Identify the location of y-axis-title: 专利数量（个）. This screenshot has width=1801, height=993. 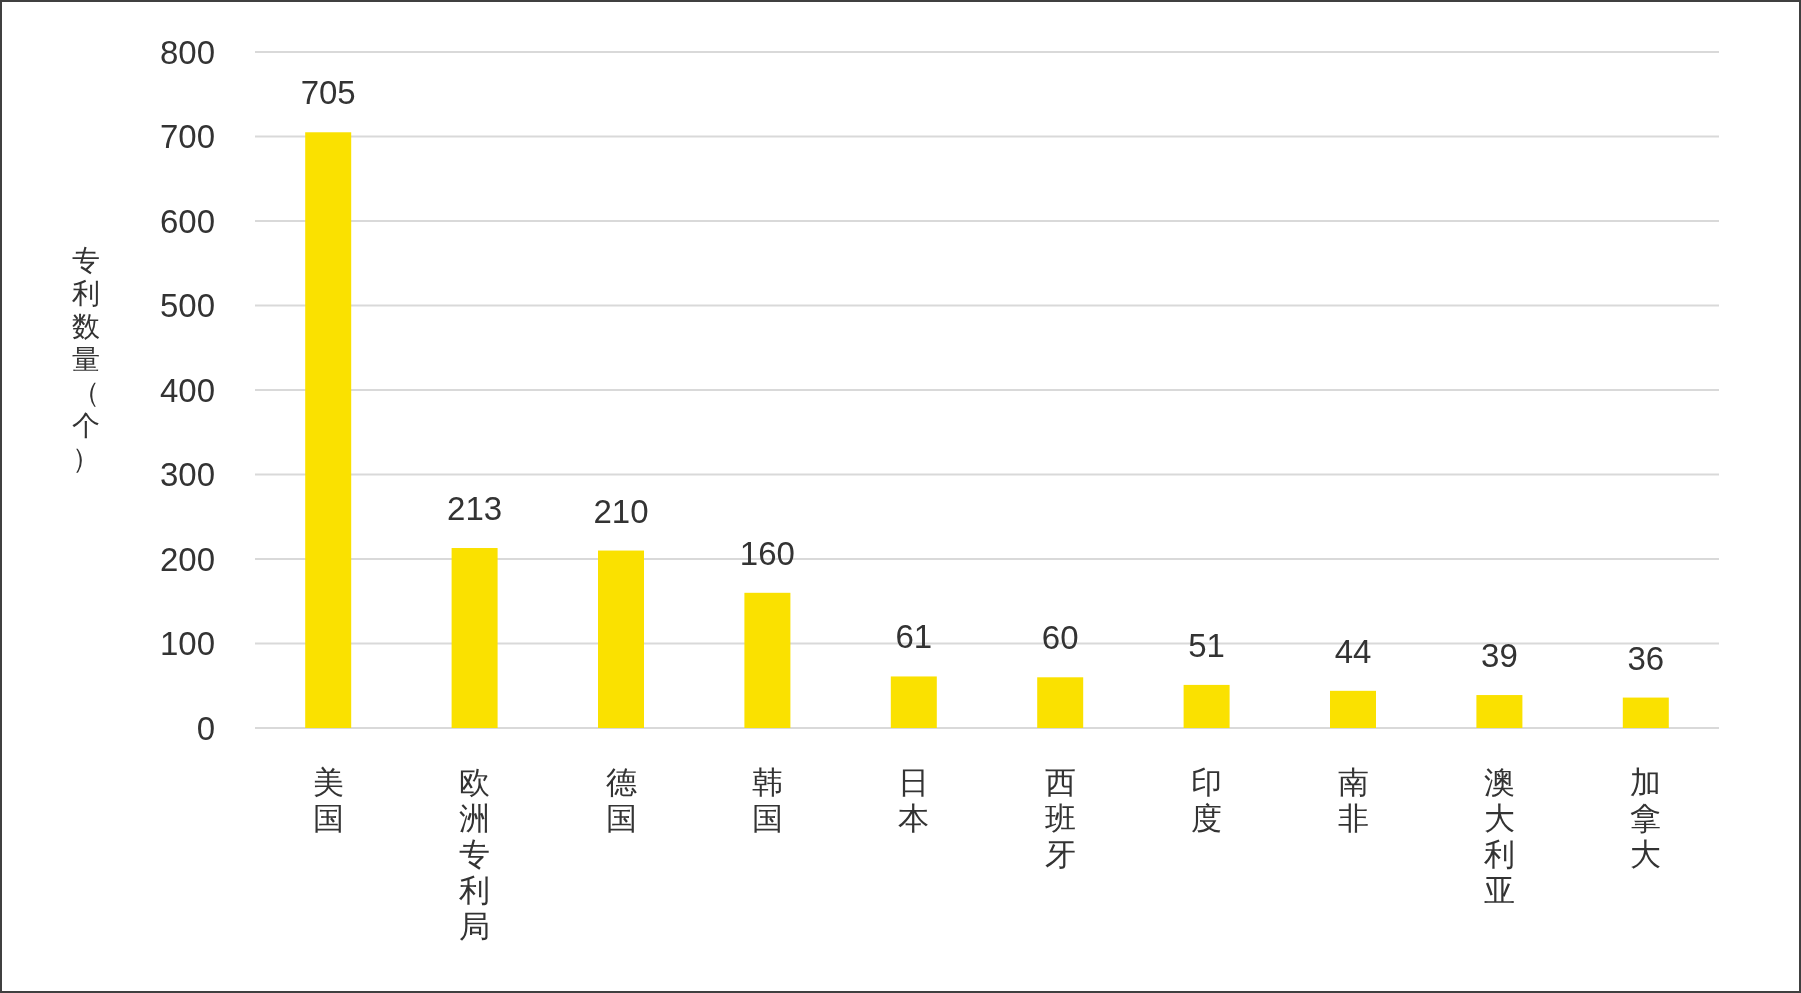
(86, 359).